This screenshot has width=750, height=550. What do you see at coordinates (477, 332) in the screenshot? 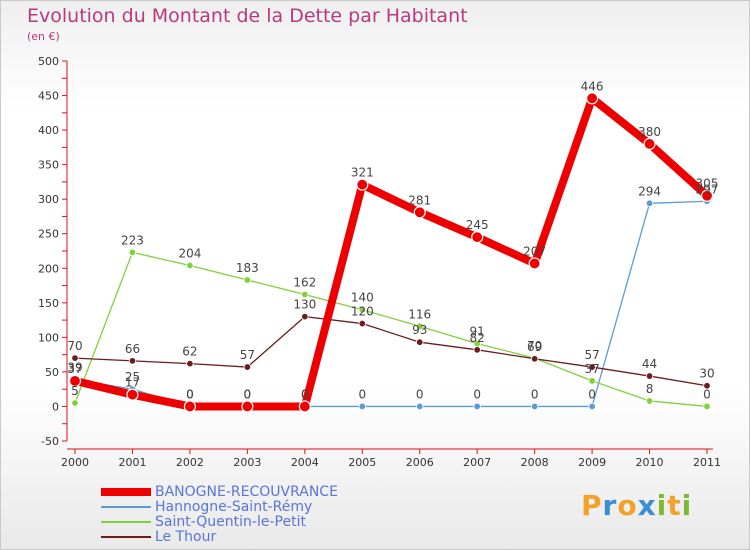
I see `data-label: 91` at bounding box center [477, 332].